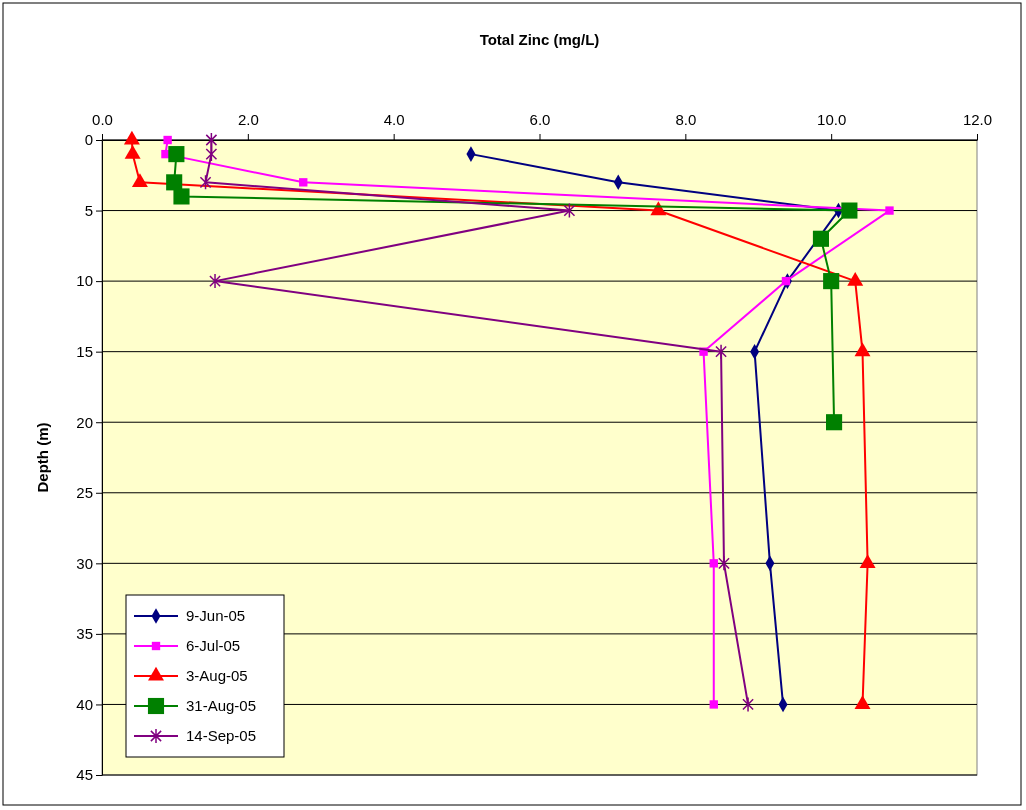 This screenshot has height=810, width=1026. What do you see at coordinates (84, 563) in the screenshot?
I see `y-tick-label: 30` at bounding box center [84, 563].